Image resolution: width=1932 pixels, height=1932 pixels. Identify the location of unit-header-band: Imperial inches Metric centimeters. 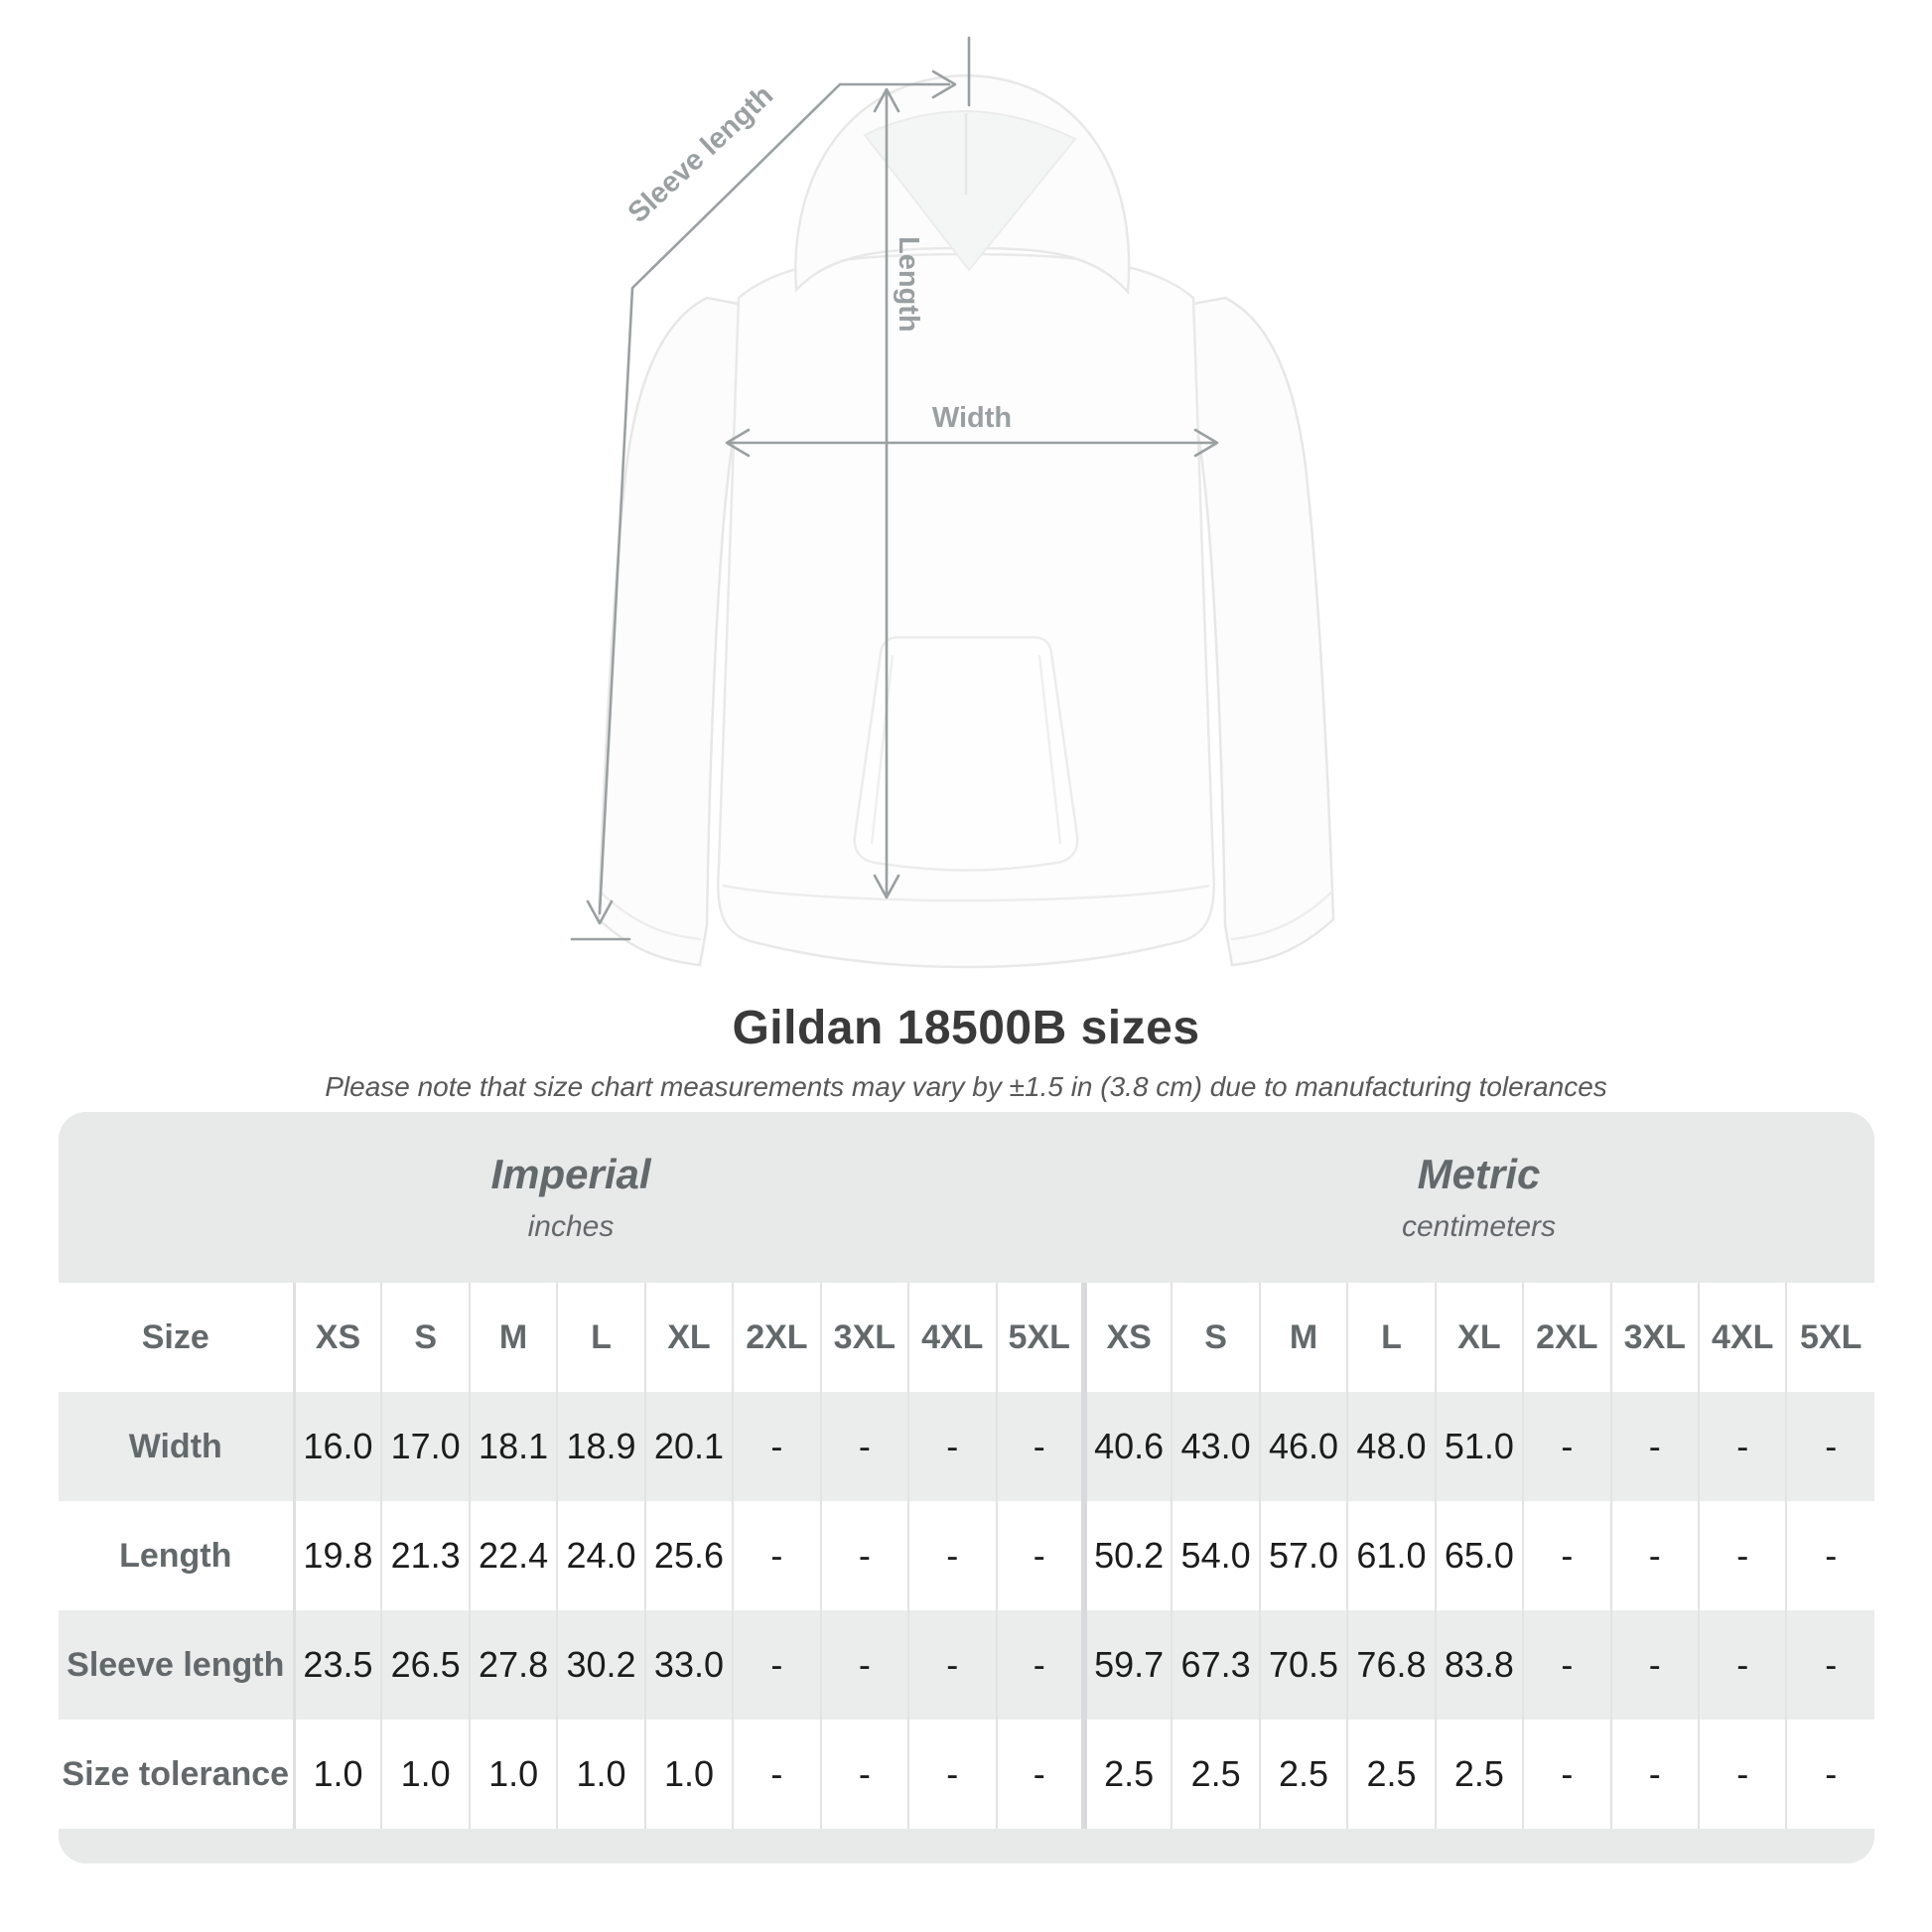
(967, 1197).